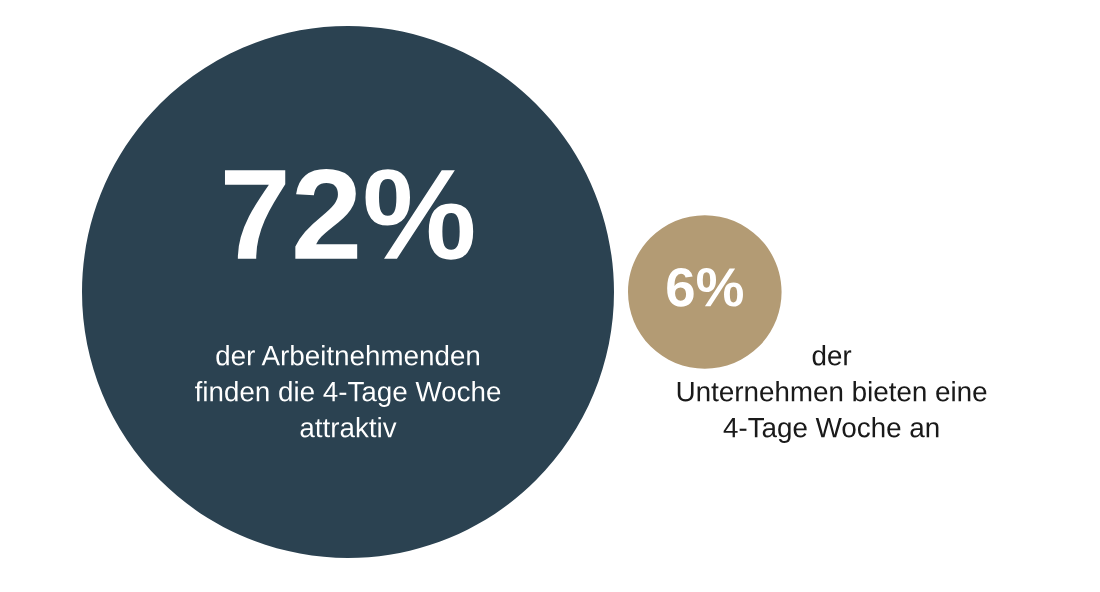 This screenshot has height=592, width=1100. I want to click on category-label: der Unternehmen bieten eine 4-Tage Woche an, so click(832, 394).